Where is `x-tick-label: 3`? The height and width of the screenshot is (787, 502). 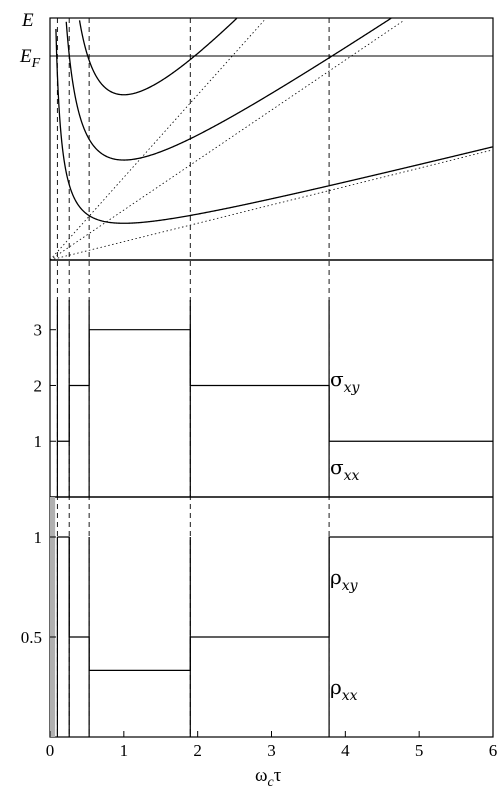
x-tick-label: 3 is located at coordinates (271, 750).